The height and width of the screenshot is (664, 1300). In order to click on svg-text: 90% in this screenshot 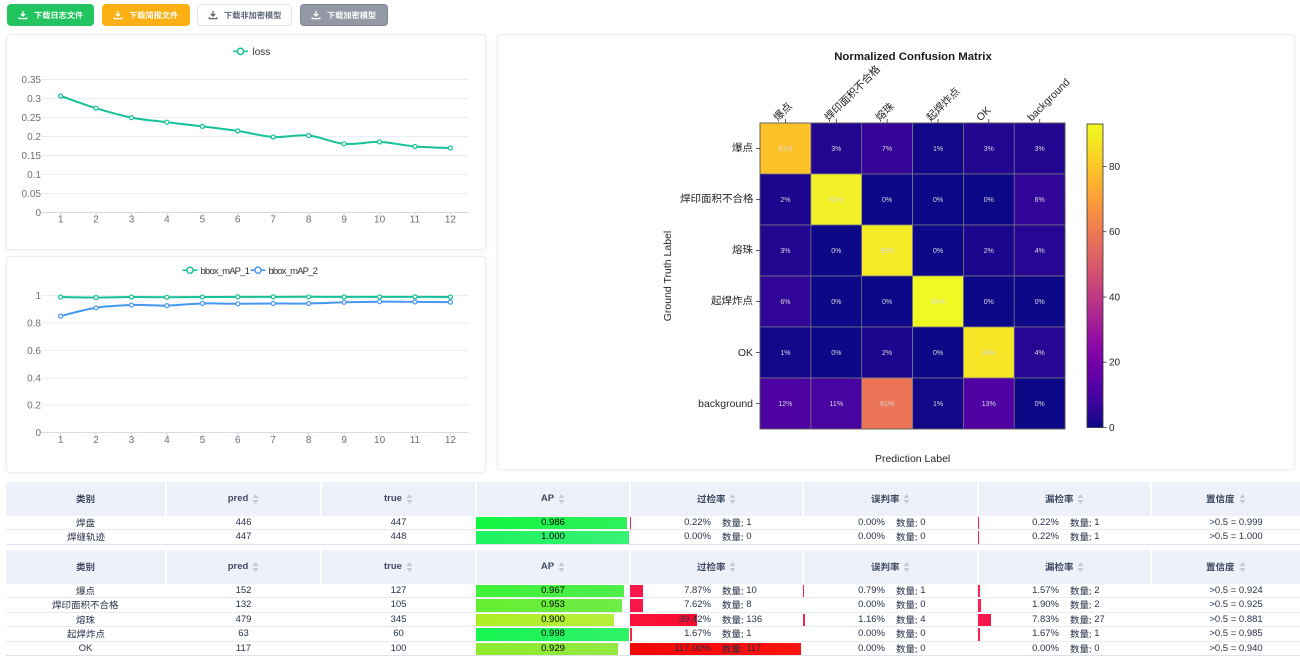, I will do `click(887, 251)`.